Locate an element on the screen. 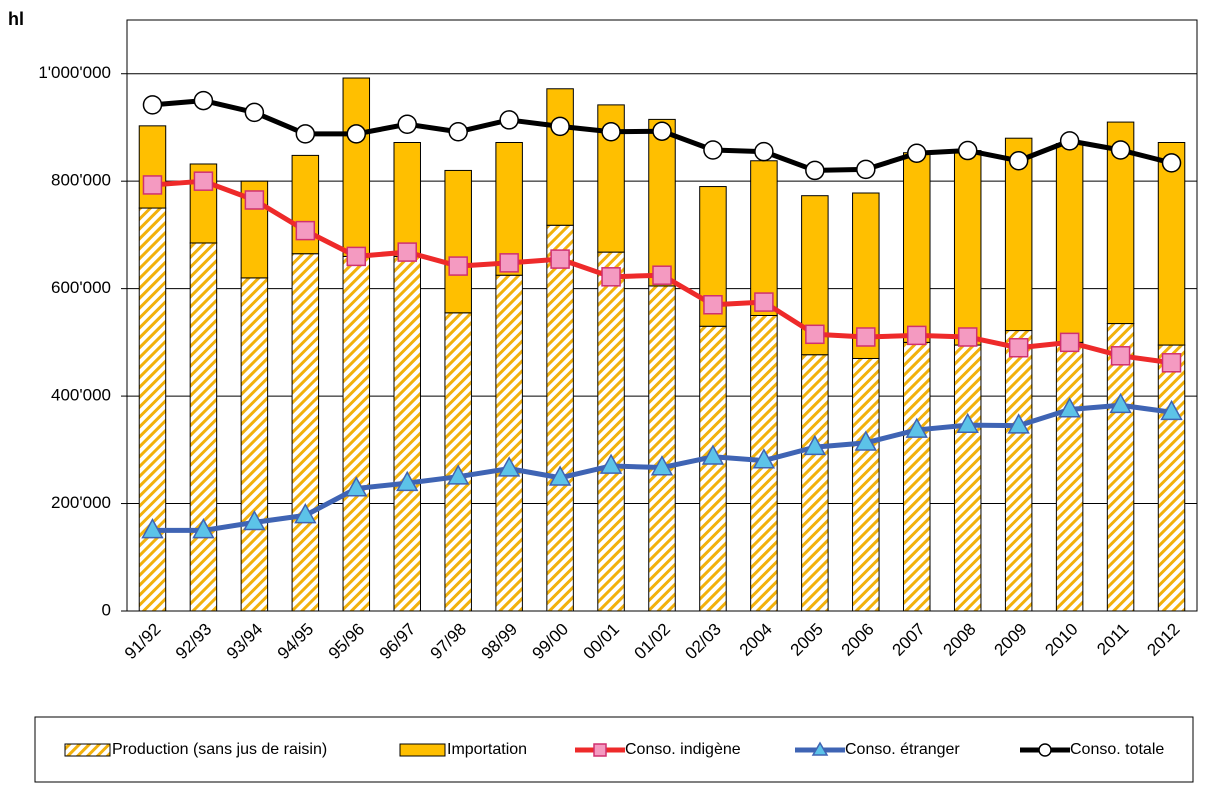 Image resolution: width=1208 pixels, height=799 pixels. legend-label: Importation is located at coordinates (487, 749).